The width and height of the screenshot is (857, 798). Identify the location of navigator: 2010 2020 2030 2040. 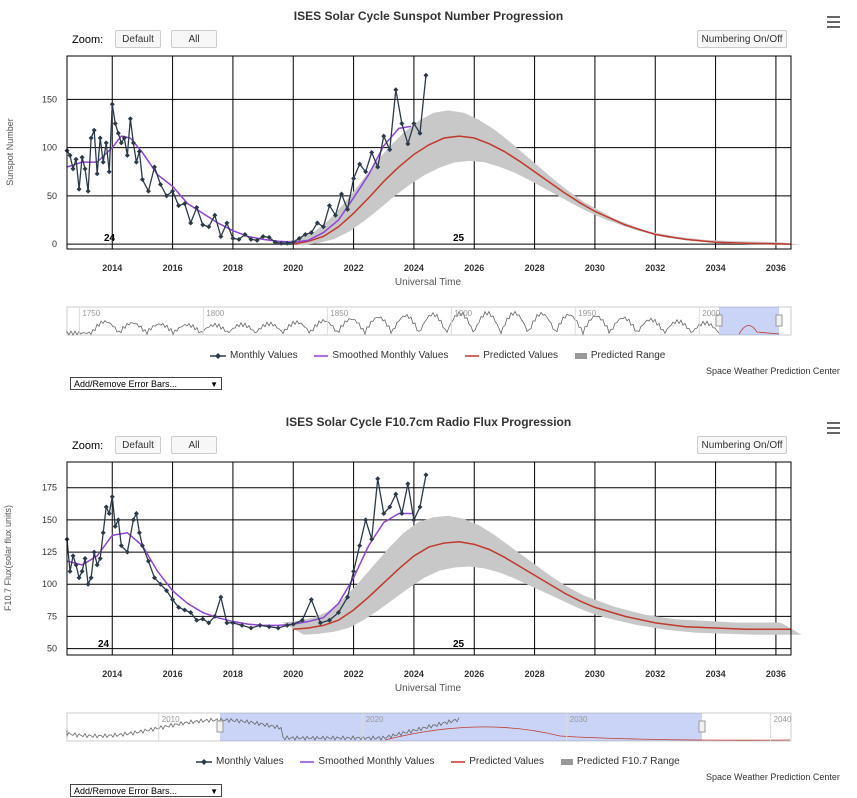
(428, 728).